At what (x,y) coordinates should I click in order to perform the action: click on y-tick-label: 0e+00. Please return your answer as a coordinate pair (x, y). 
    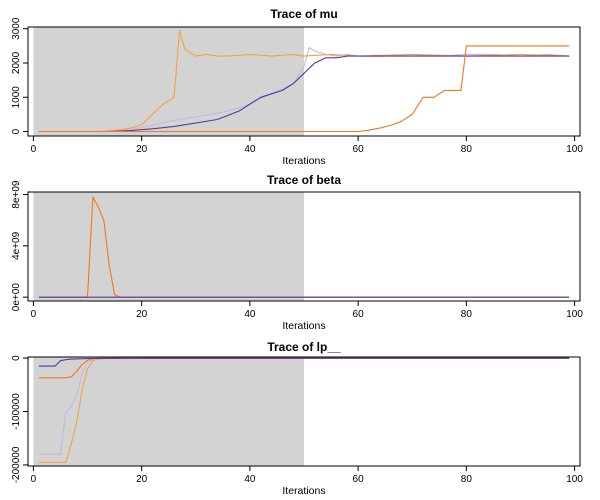
    Looking at the image, I should click on (16, 297).